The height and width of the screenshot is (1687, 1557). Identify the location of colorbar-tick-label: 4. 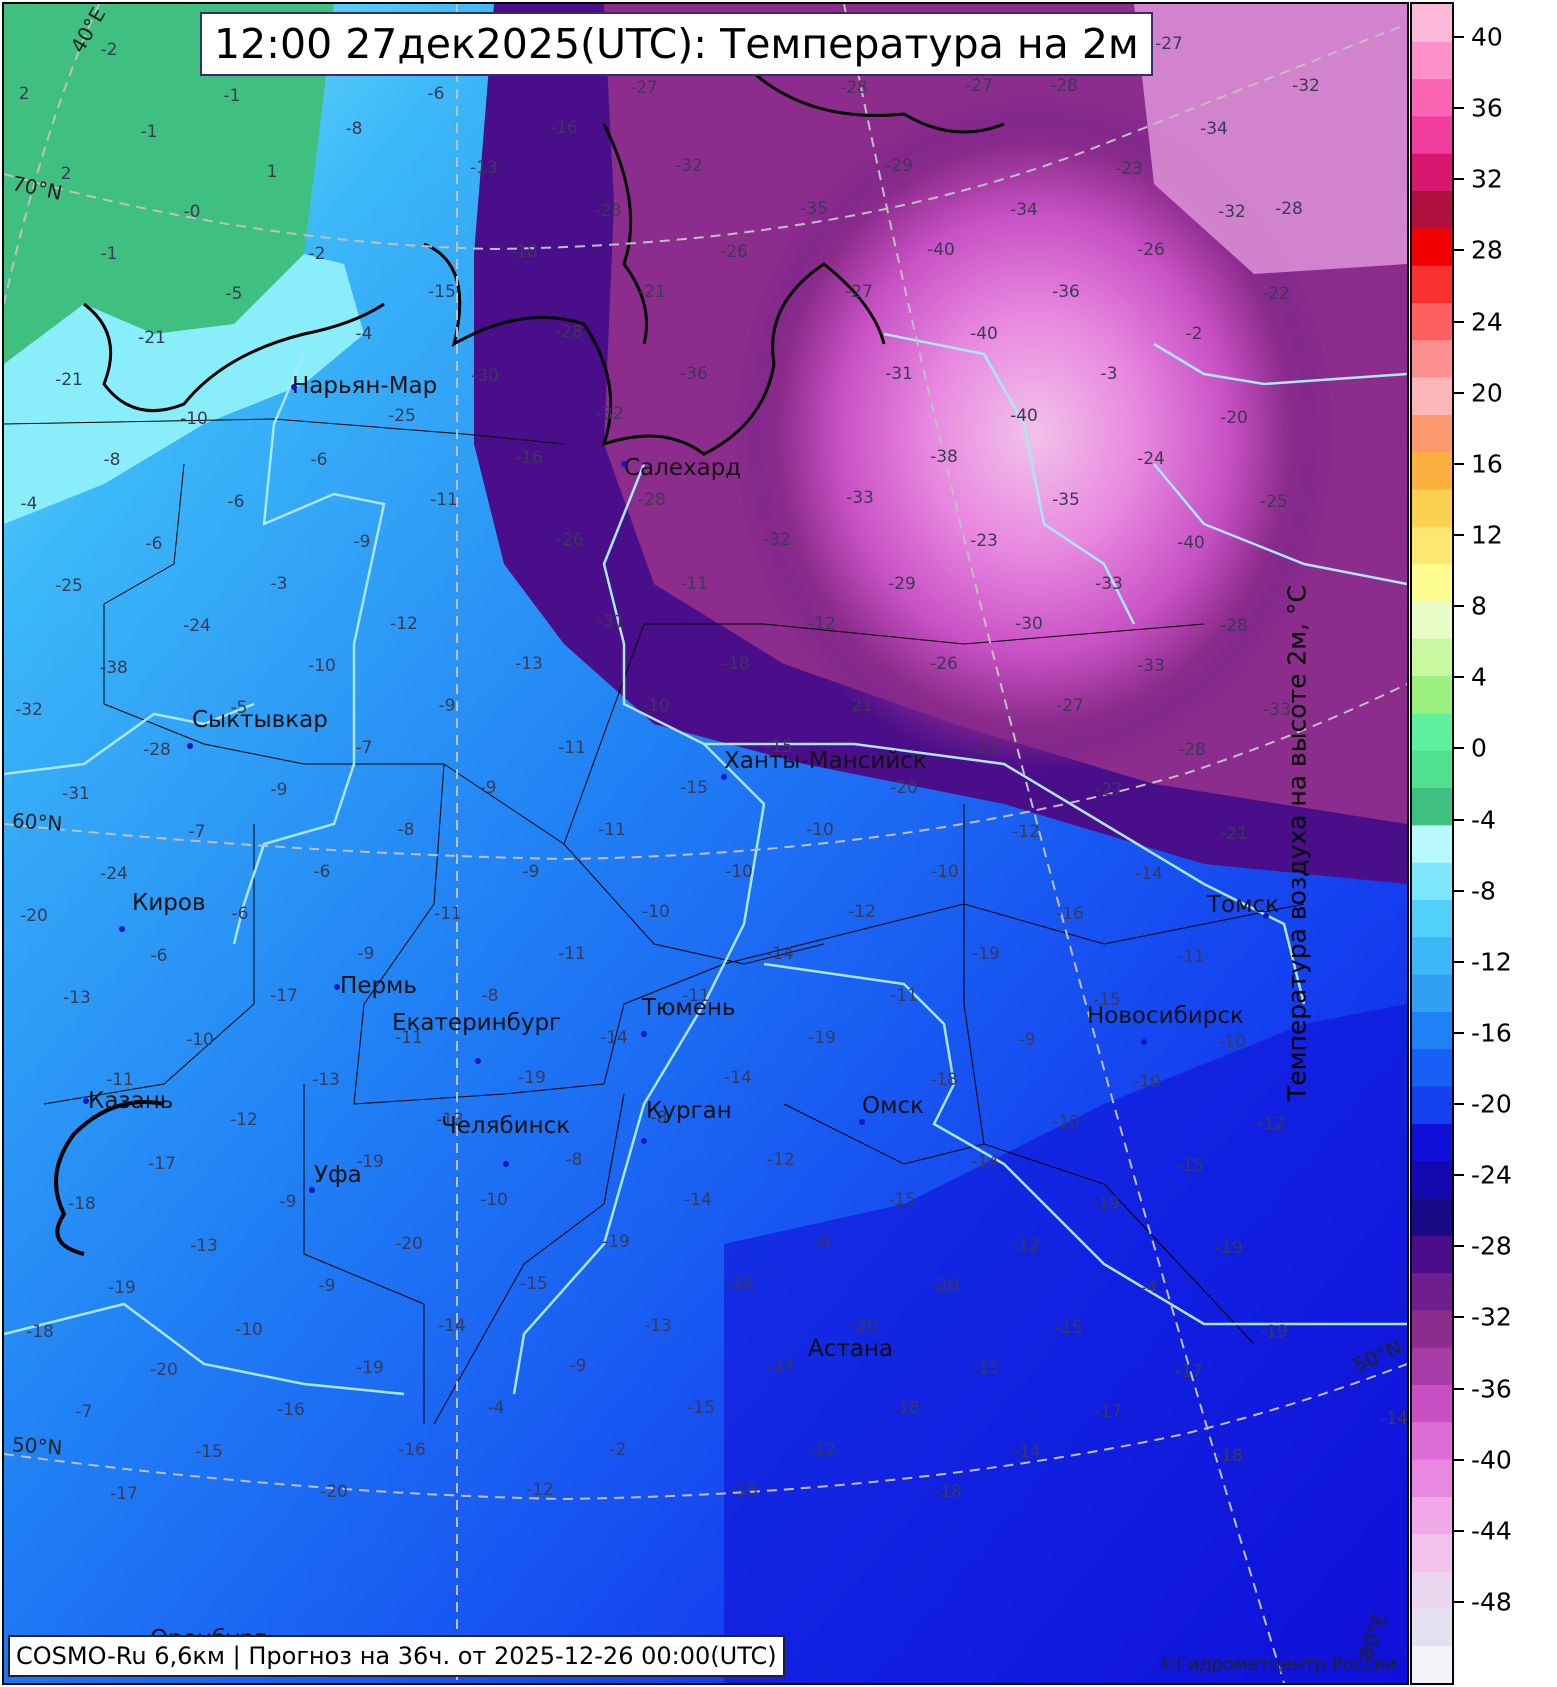
(1479, 677).